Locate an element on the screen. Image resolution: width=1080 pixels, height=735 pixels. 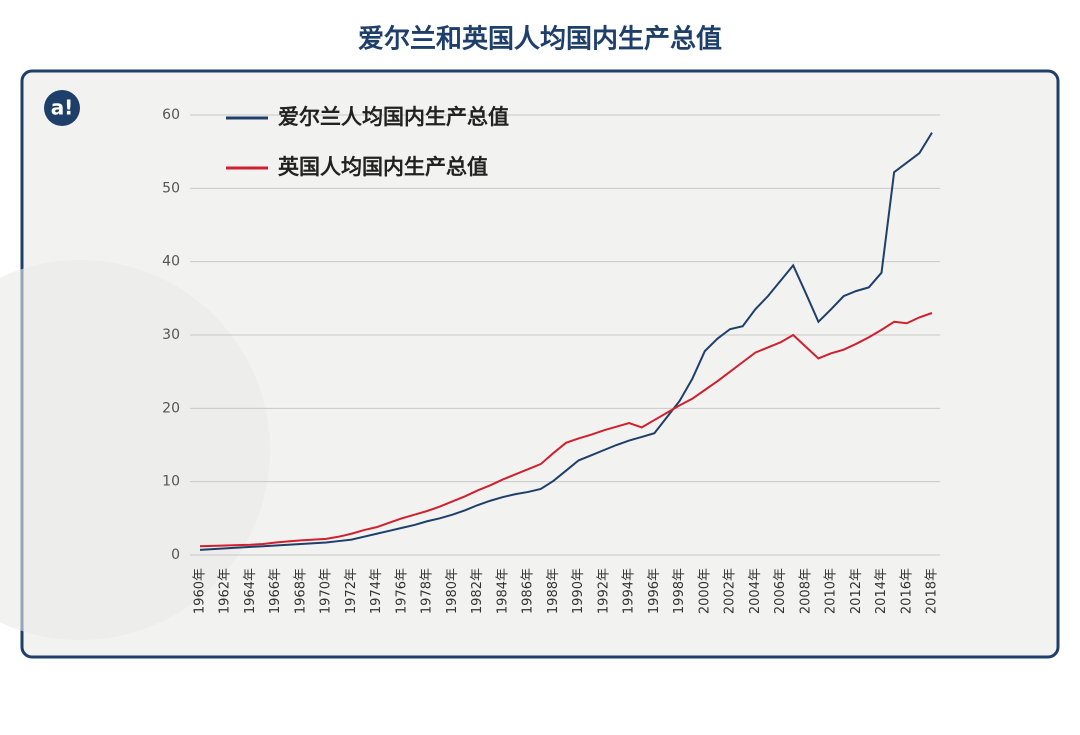
x-tick-label: 1992年 is located at coordinates (603, 591).